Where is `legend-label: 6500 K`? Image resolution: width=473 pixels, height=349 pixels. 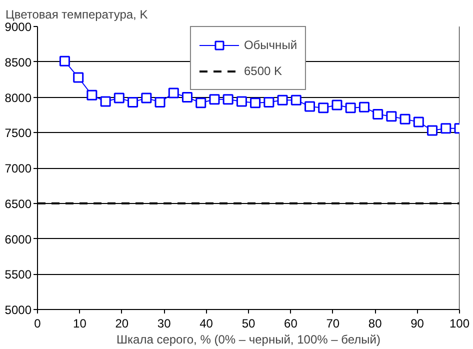
legend-label: 6500 K is located at coordinates (263, 71).